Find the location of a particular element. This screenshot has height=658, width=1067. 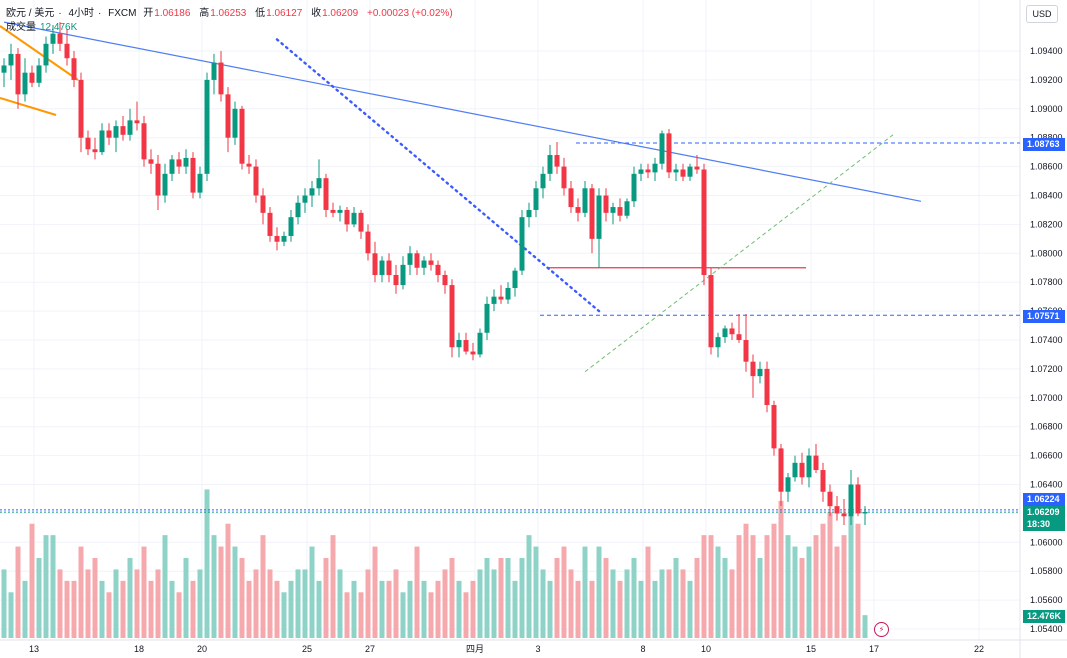

volume-legend-value: 12.476K is located at coordinates (59, 27).